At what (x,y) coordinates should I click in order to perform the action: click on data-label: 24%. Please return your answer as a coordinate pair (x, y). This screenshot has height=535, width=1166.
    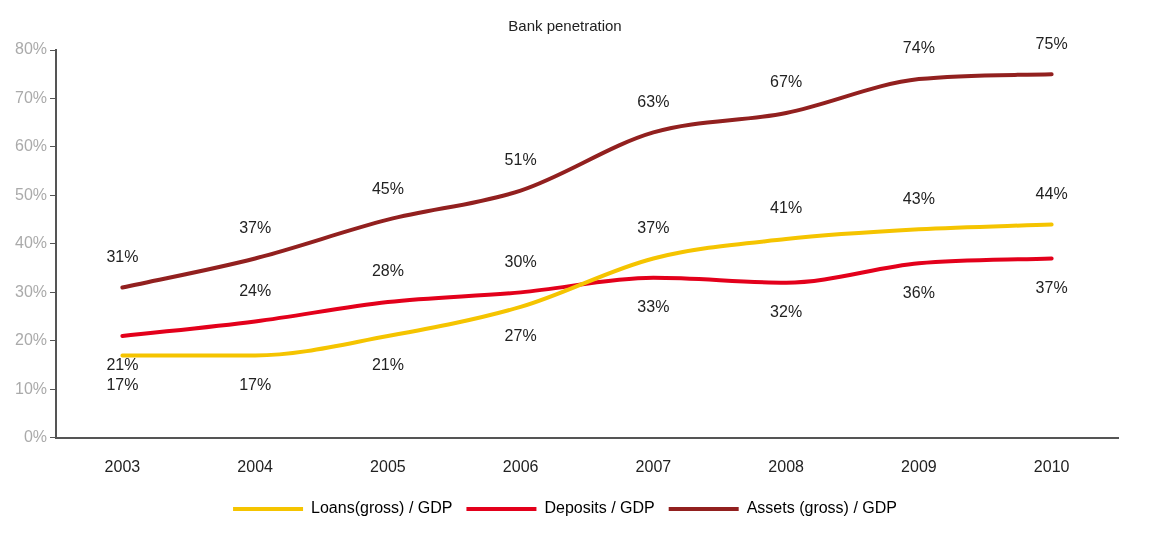
    Looking at the image, I should click on (255, 290).